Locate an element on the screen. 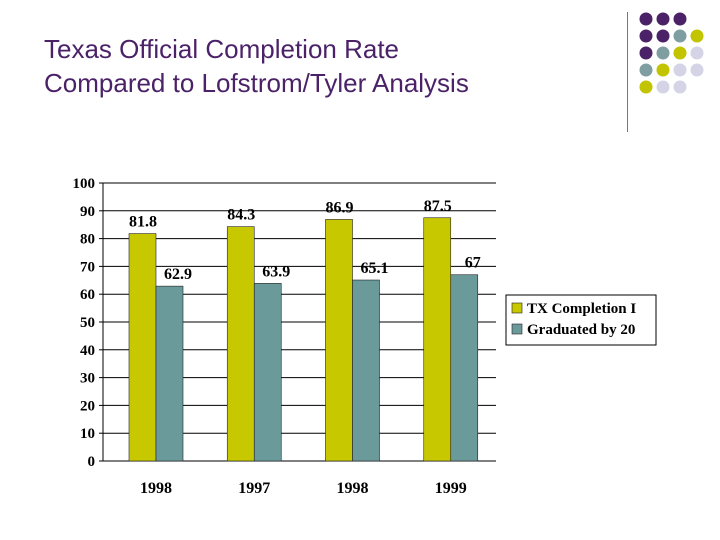 The image size is (720, 540). data-label: 67 is located at coordinates (473, 263).